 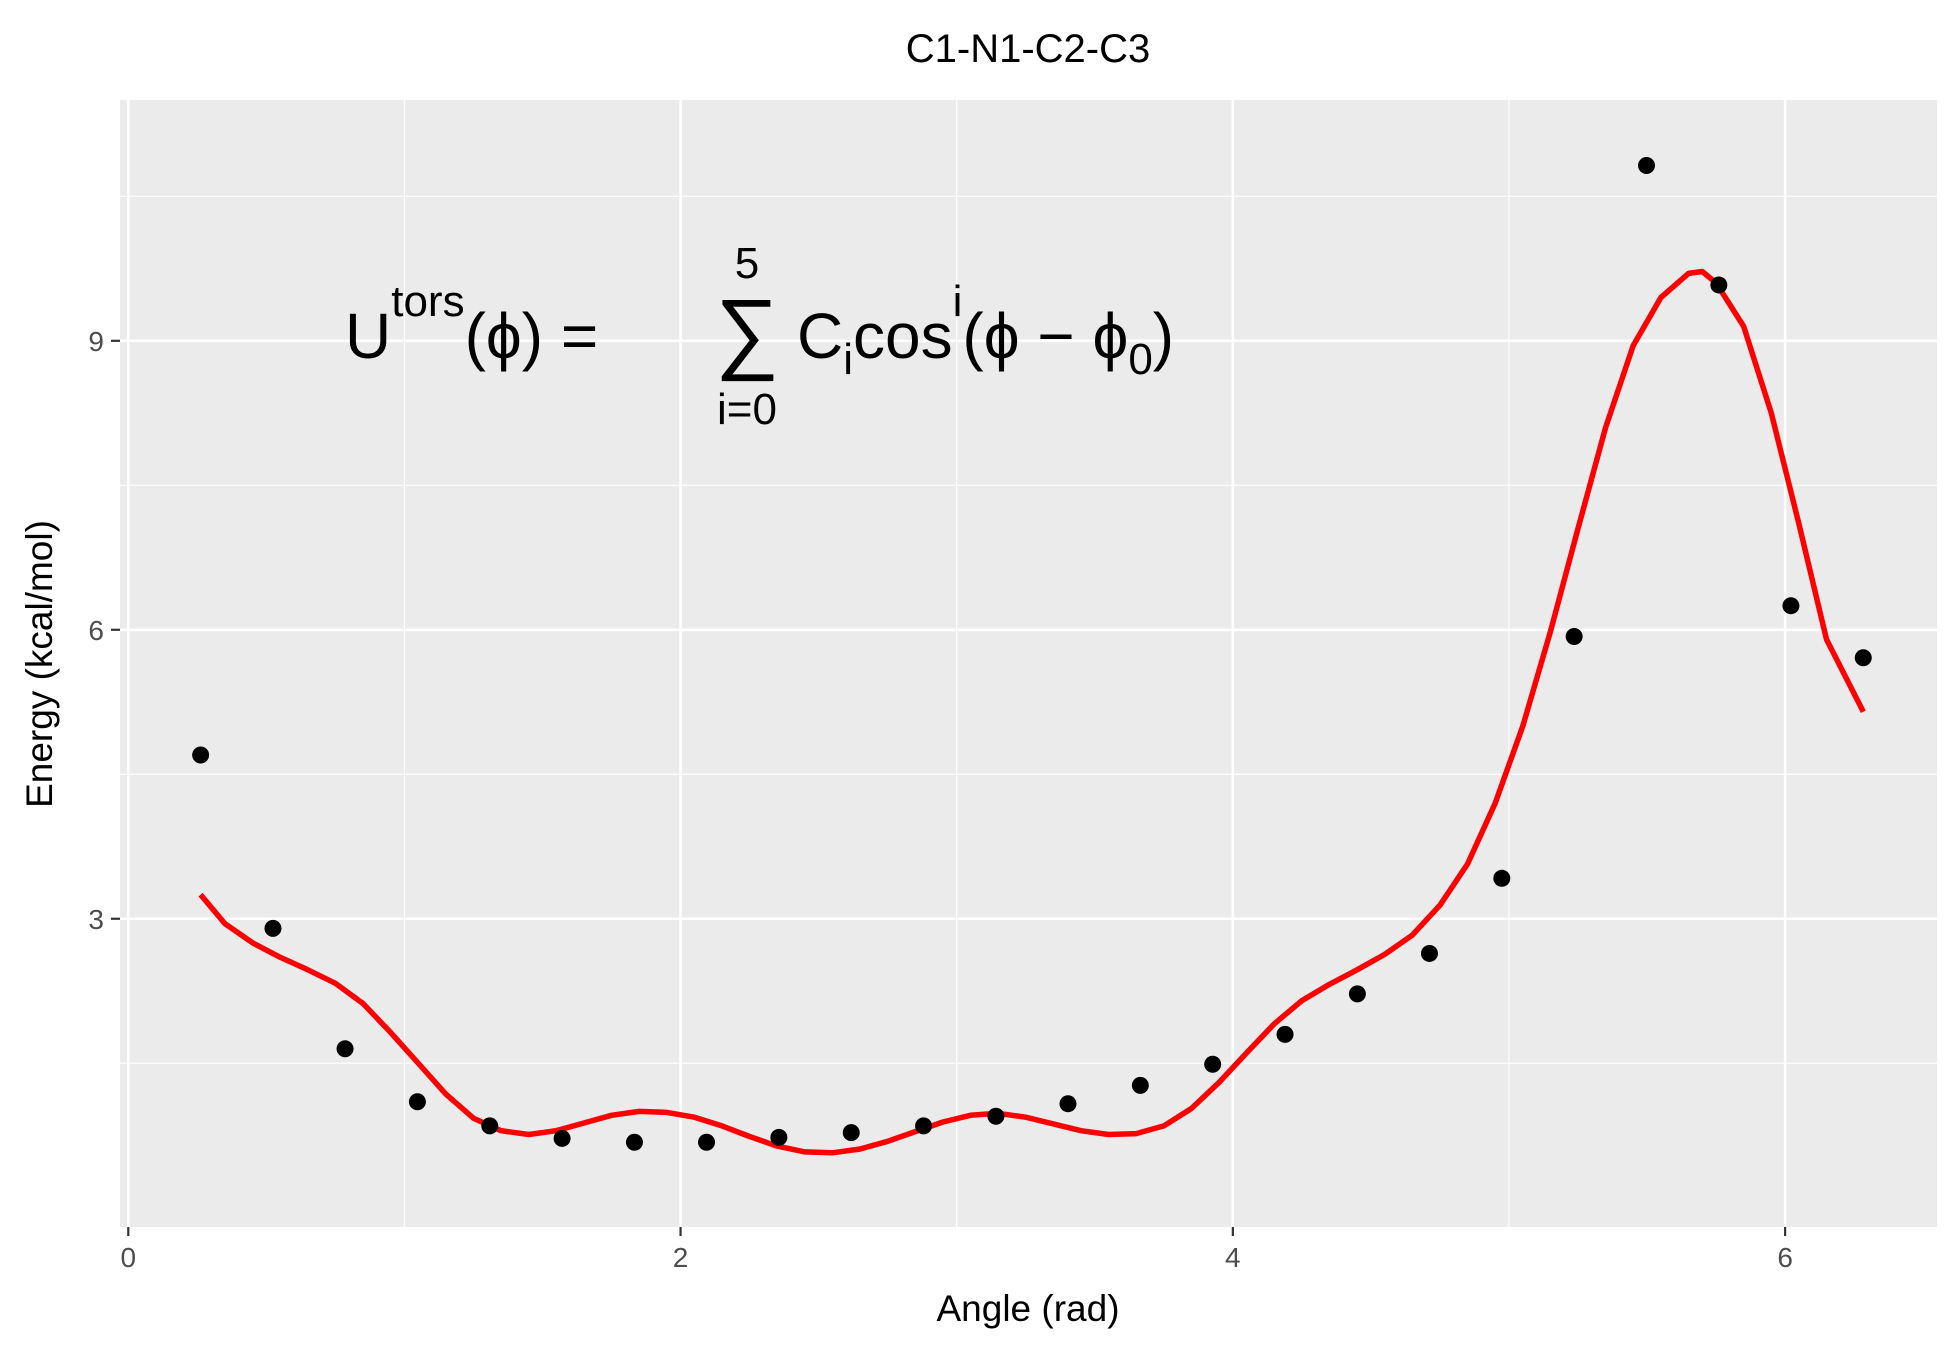 I want to click on formula-cos-superscript: i, so click(x=958, y=301).